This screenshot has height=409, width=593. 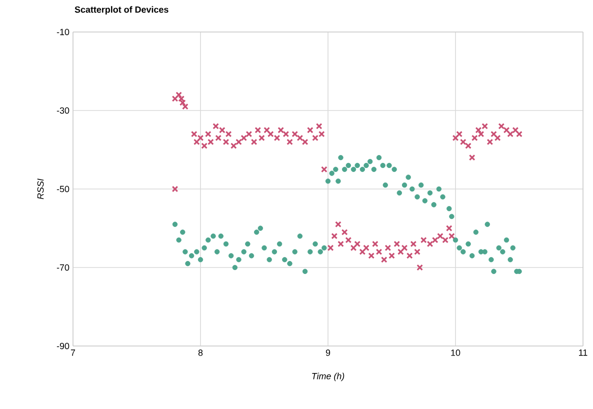 What do you see at coordinates (328, 353) in the screenshot?
I see `x-tick-label: 9` at bounding box center [328, 353].